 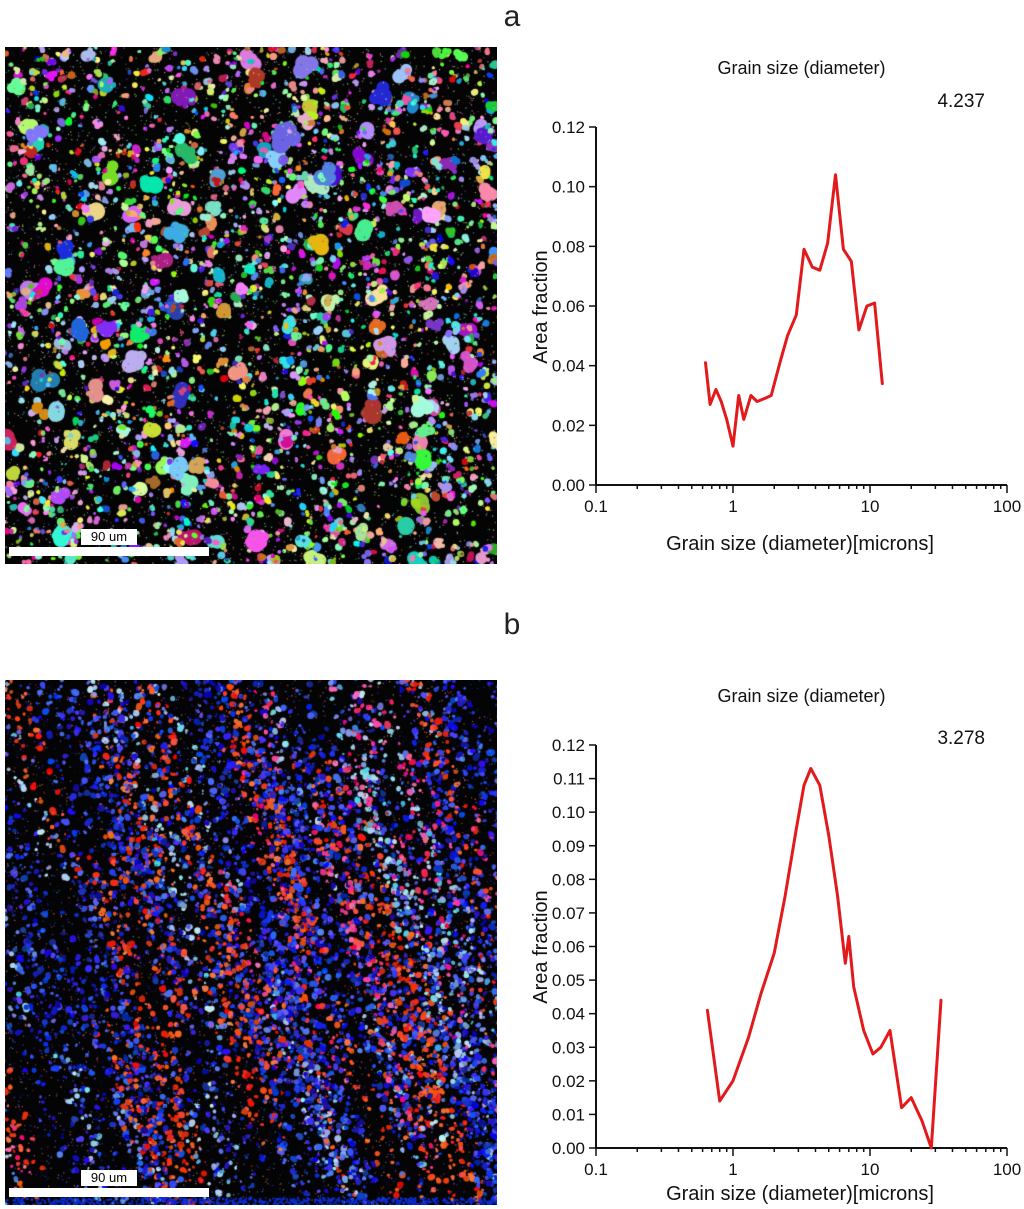 I want to click on svg-text: 0.01, so click(x=568, y=1114).